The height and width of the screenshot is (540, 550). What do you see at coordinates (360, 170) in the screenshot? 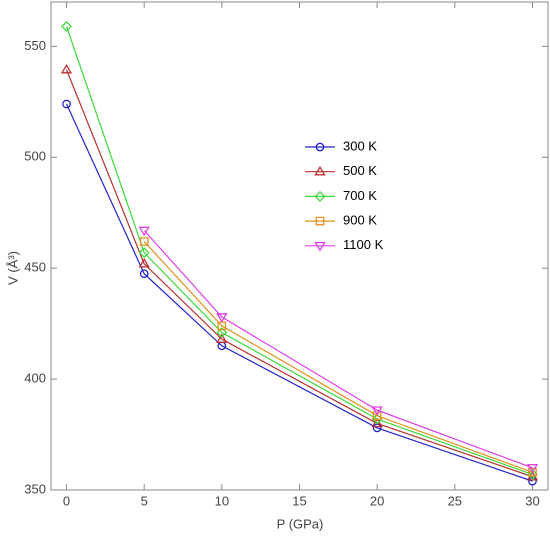
I see `legend-label: 500 K` at bounding box center [360, 170].